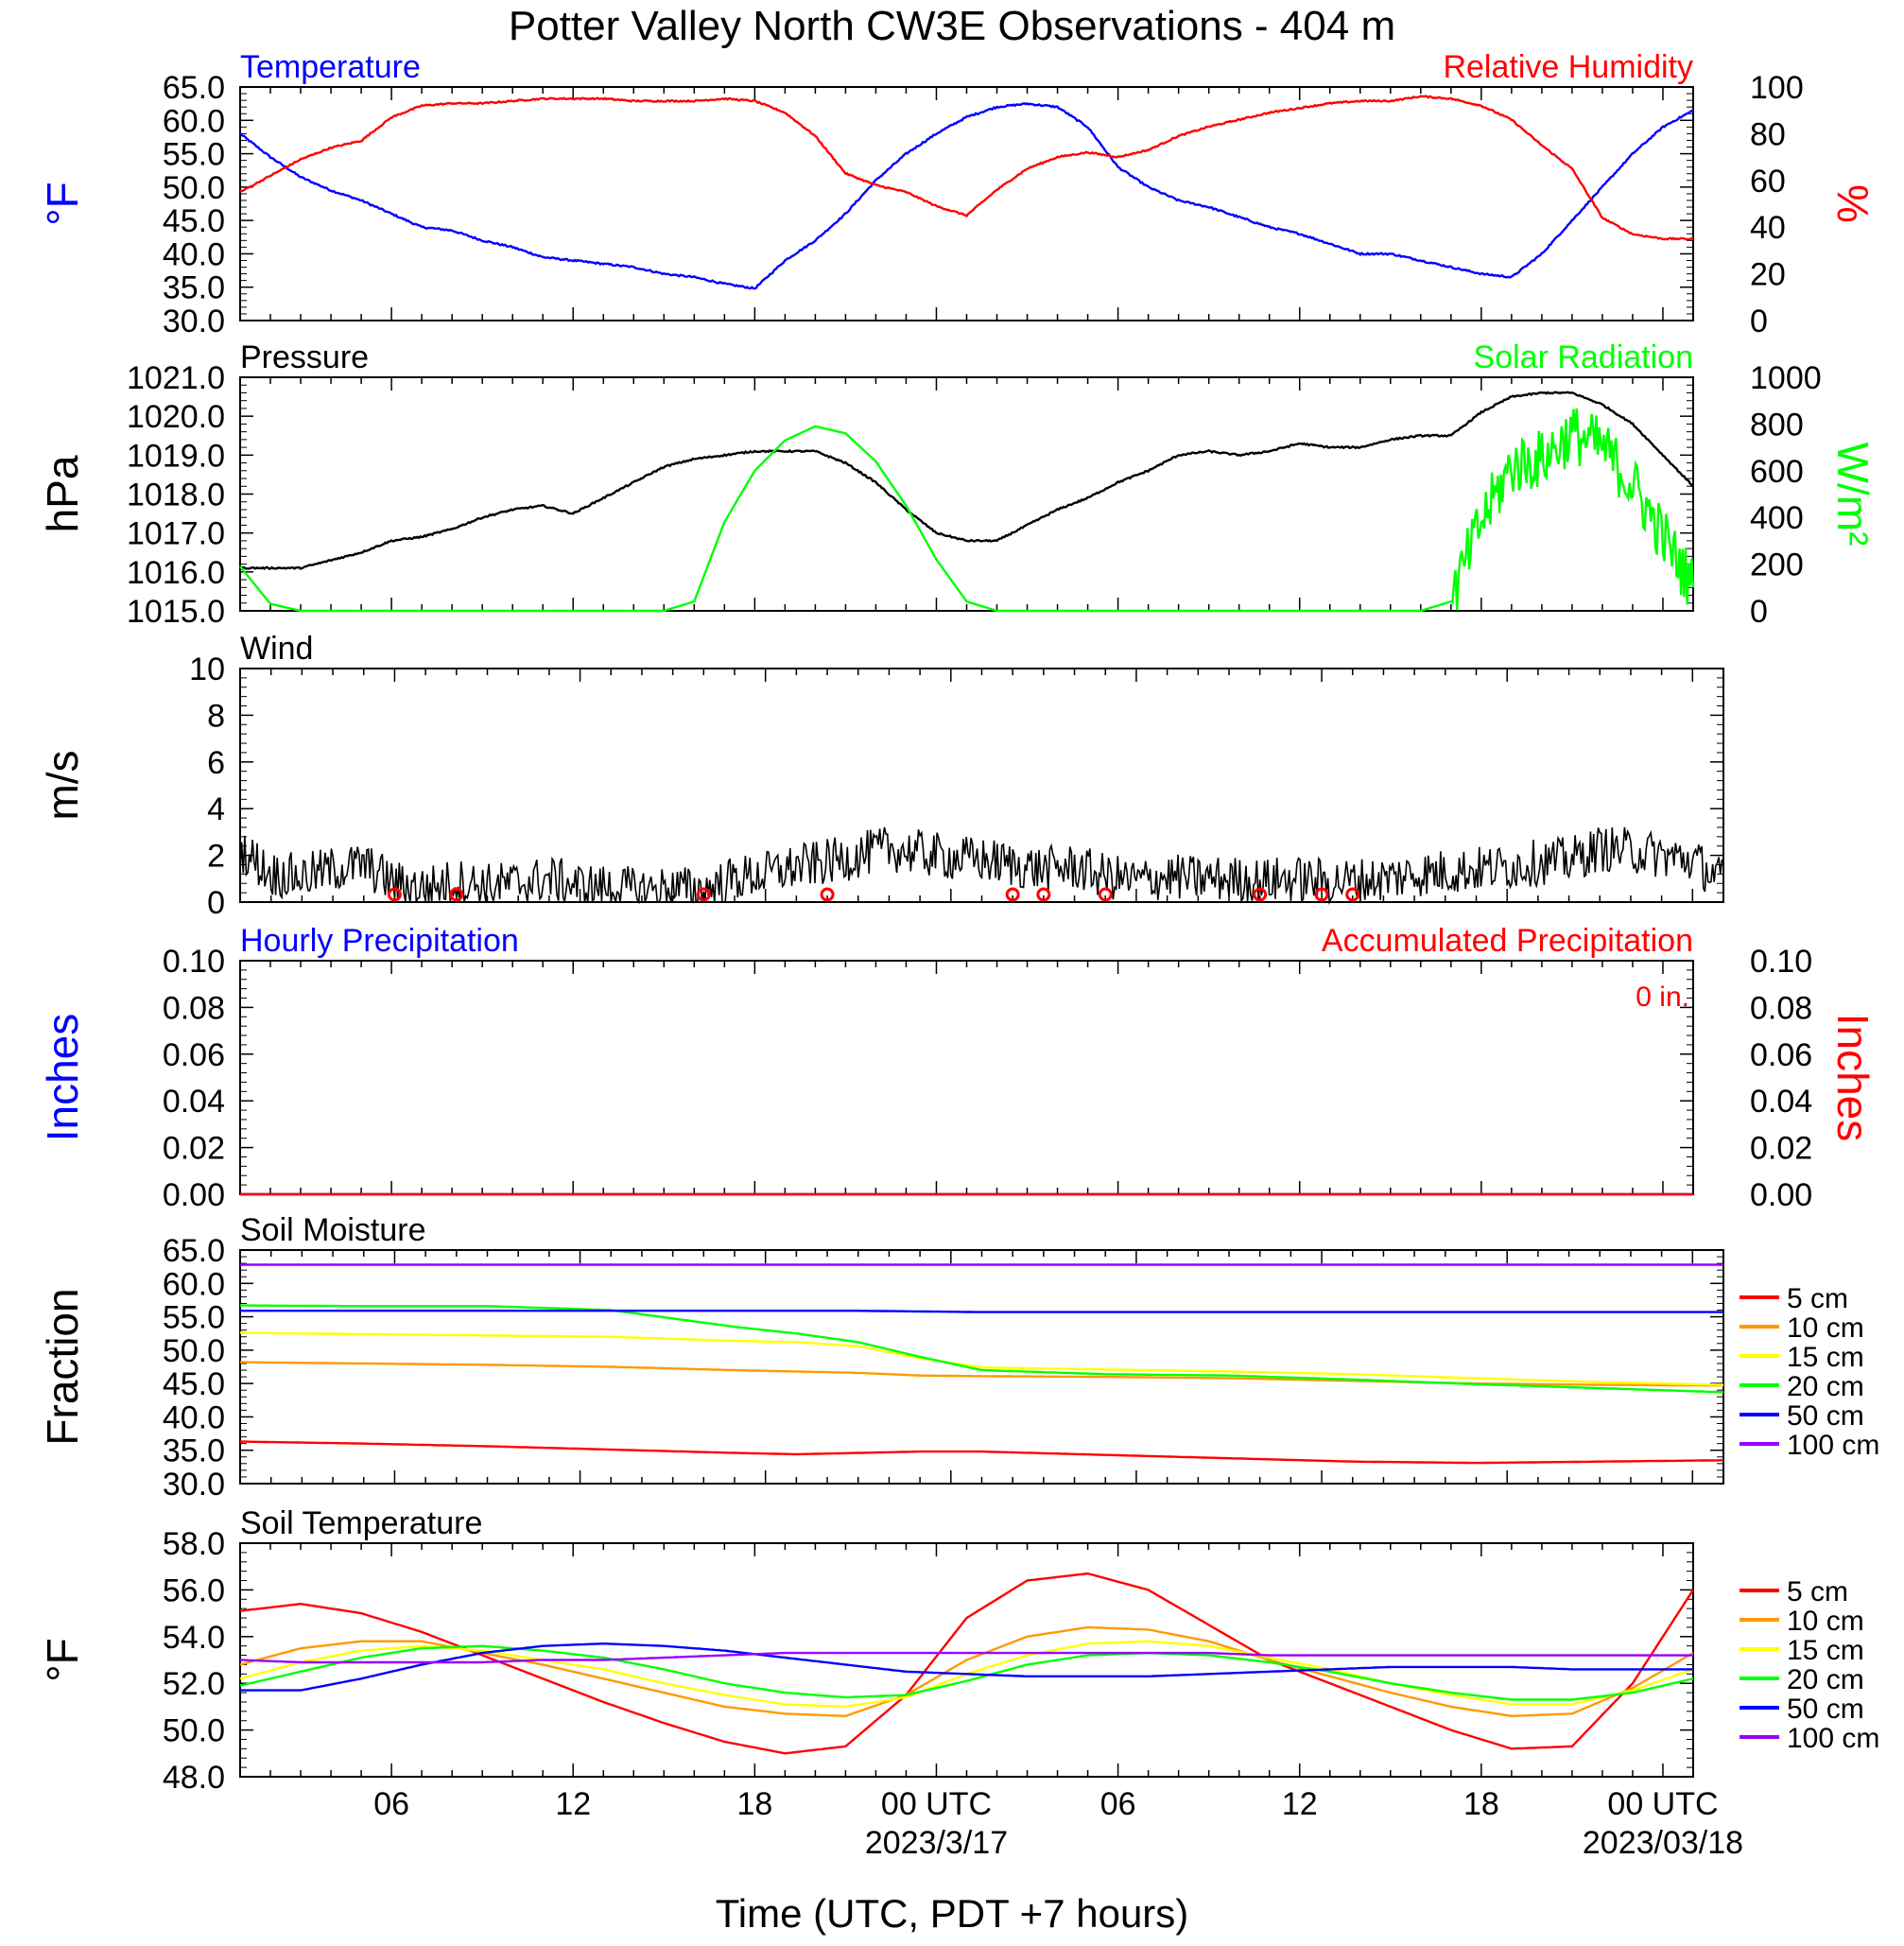  What do you see at coordinates (966, 196) in the screenshot?
I see `series-line-temperature` at bounding box center [966, 196].